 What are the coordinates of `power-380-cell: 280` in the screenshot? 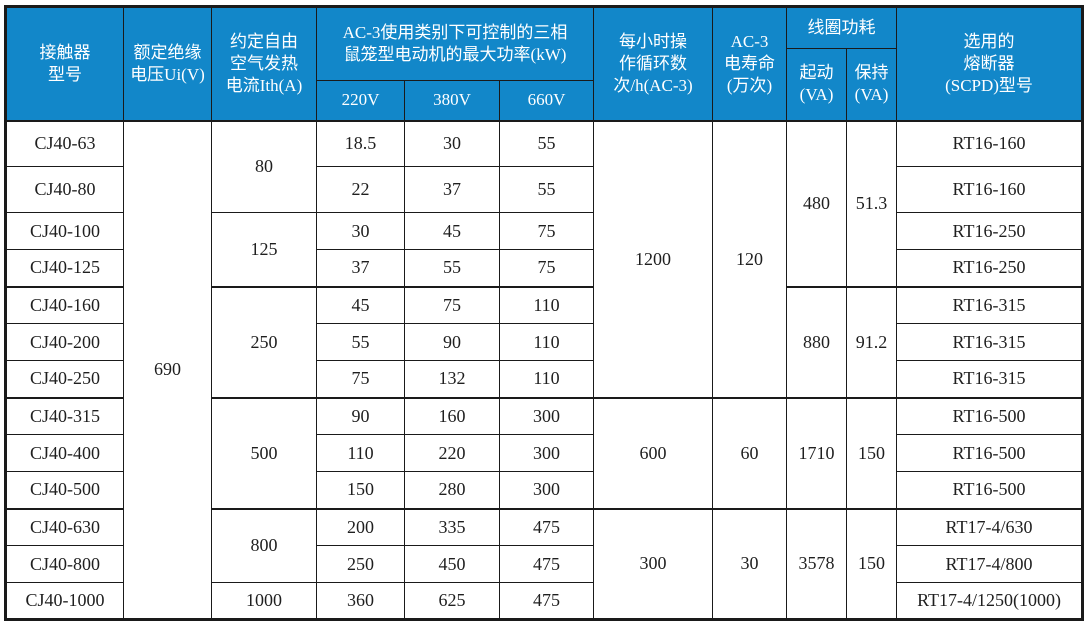 It's located at (452, 490).